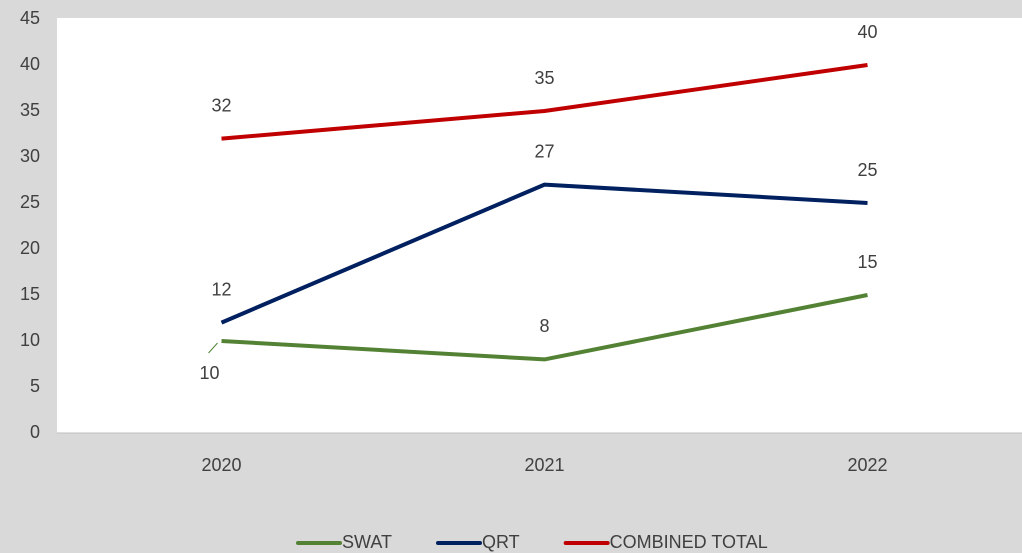  What do you see at coordinates (30, 248) in the screenshot?
I see `y-tick-label: 20` at bounding box center [30, 248].